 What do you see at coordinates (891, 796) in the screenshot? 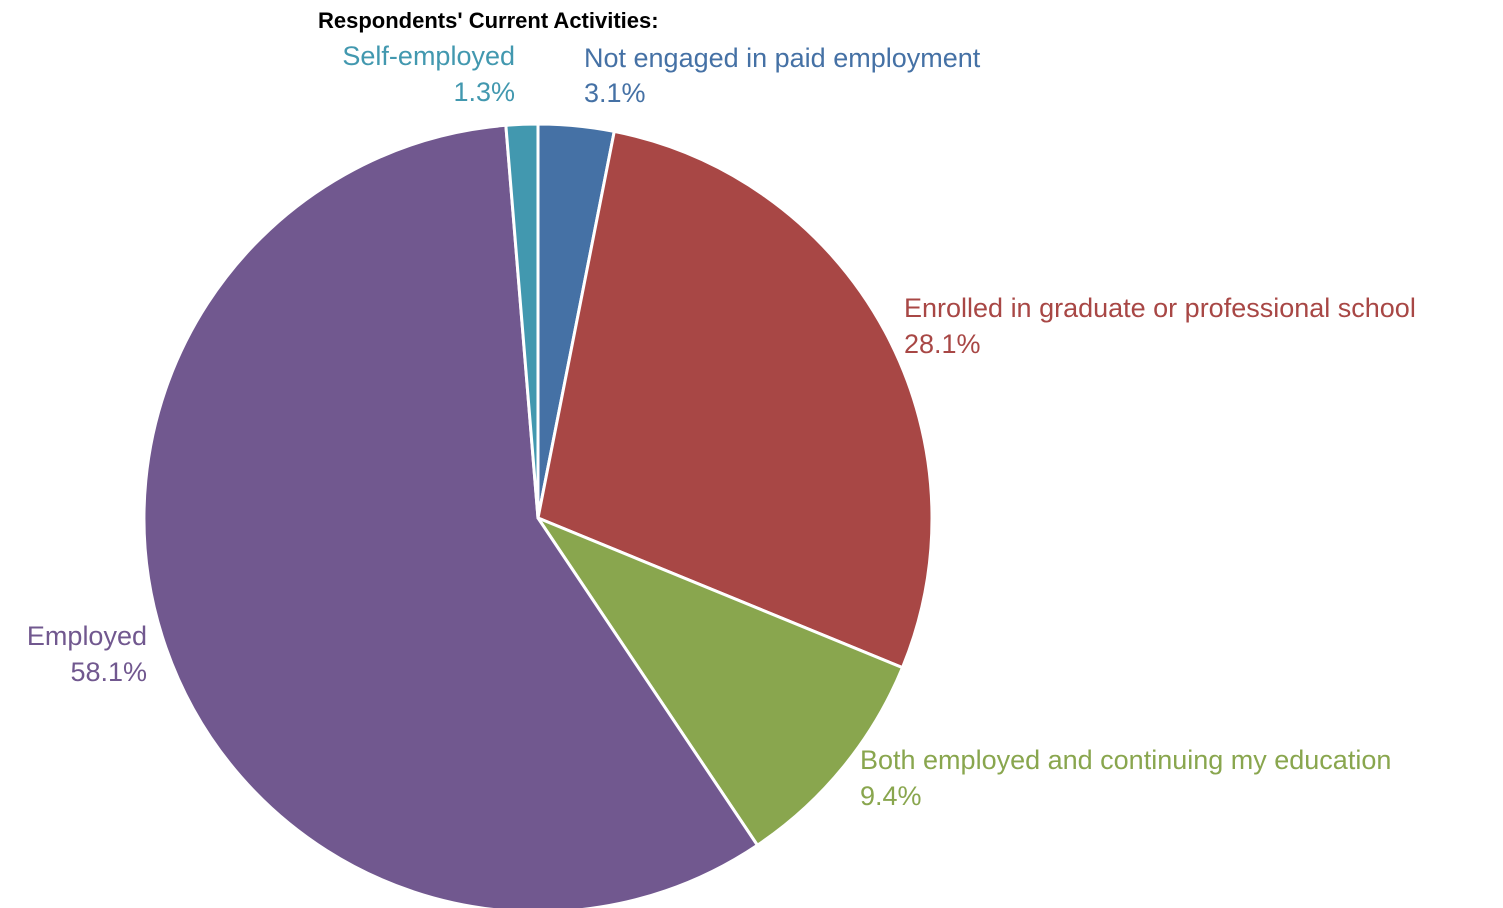
I see `slice-label-value-both-employed-and-continuing-my-education: 9.4%` at bounding box center [891, 796].